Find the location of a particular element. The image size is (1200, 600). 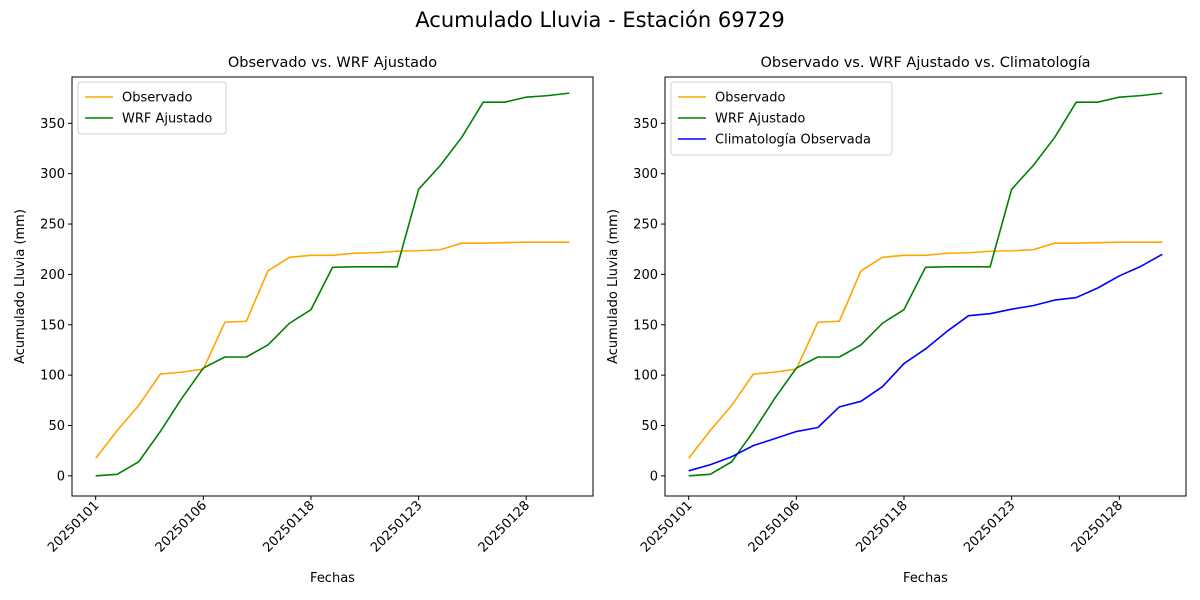

chart-title: Observado vs. WRF Ajustado is located at coordinates (332, 63).